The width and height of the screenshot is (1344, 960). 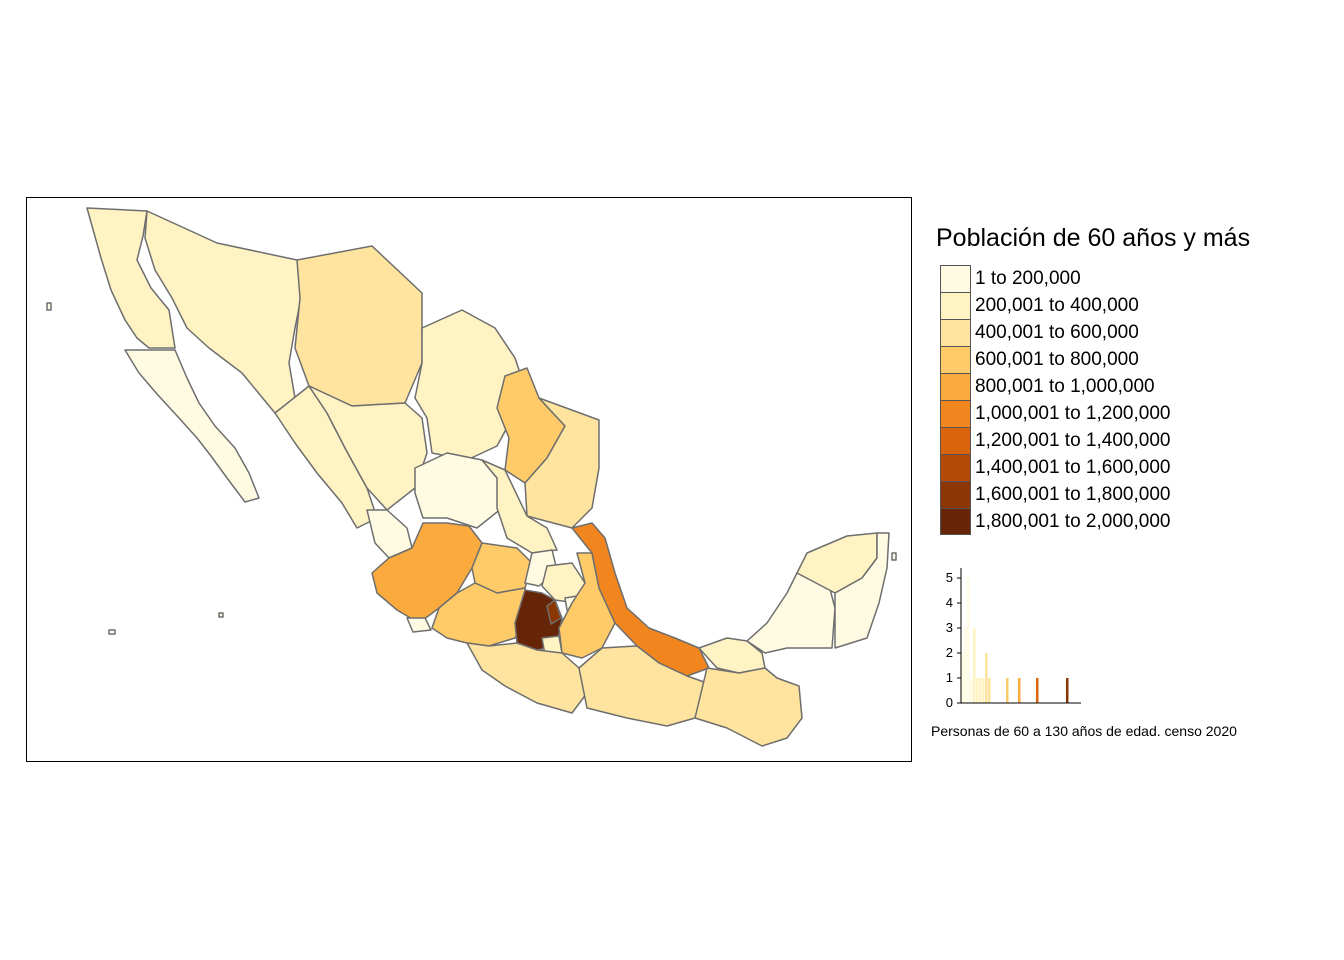 What do you see at coordinates (949, 677) in the screenshot?
I see `histogram-y-tick-label: 1` at bounding box center [949, 677].